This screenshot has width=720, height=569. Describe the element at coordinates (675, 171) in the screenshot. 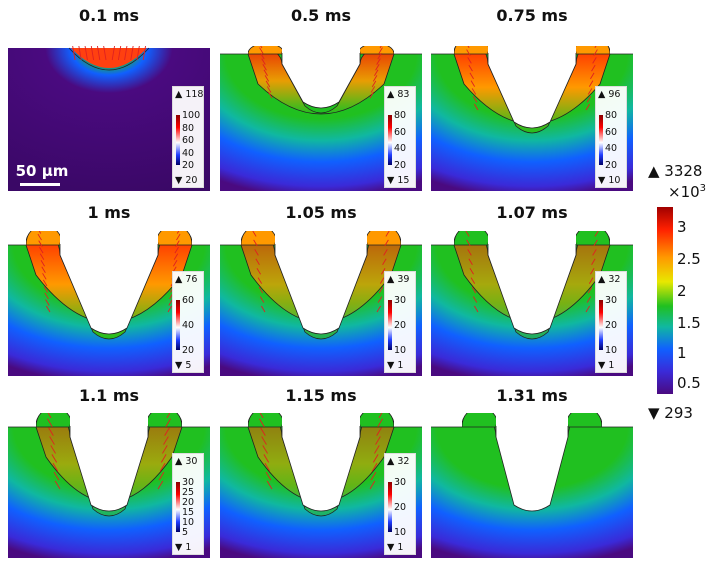

I see `colorbar-max-label: ▲ 3328` at that location.